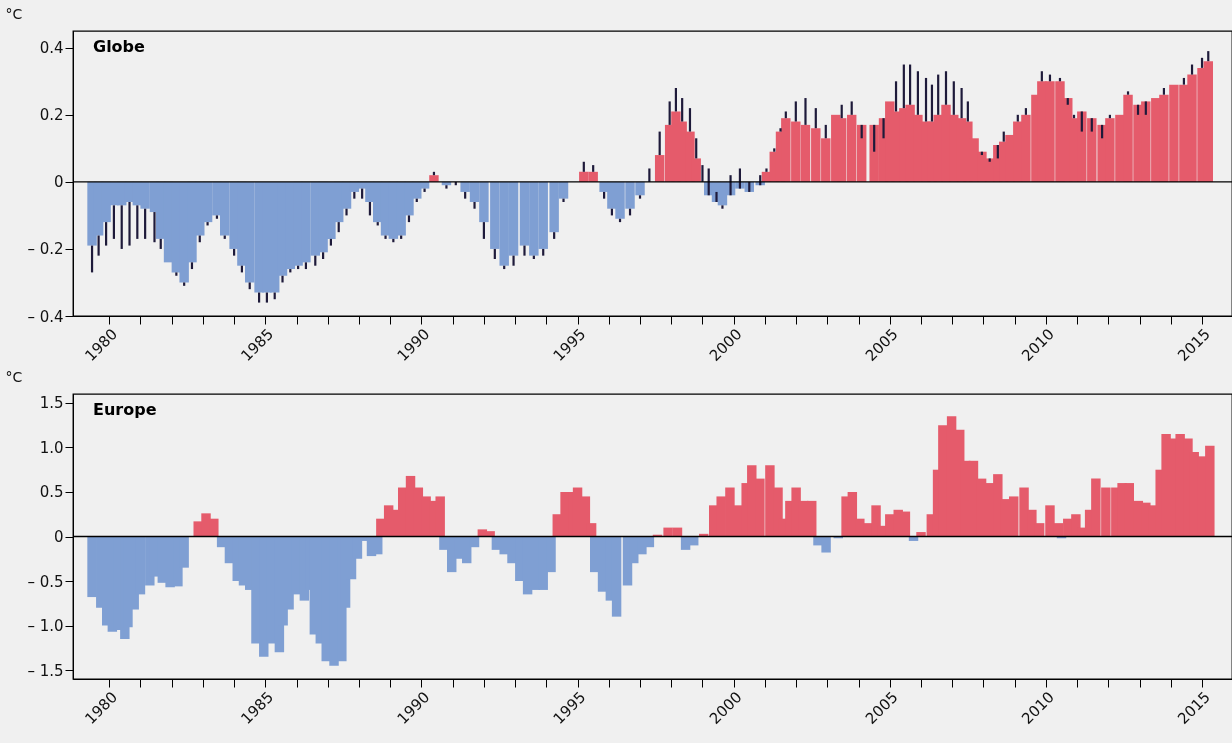  What do you see at coordinates (45, 581) in the screenshot?
I see `y-tick-label: – 0.5` at bounding box center [45, 581].